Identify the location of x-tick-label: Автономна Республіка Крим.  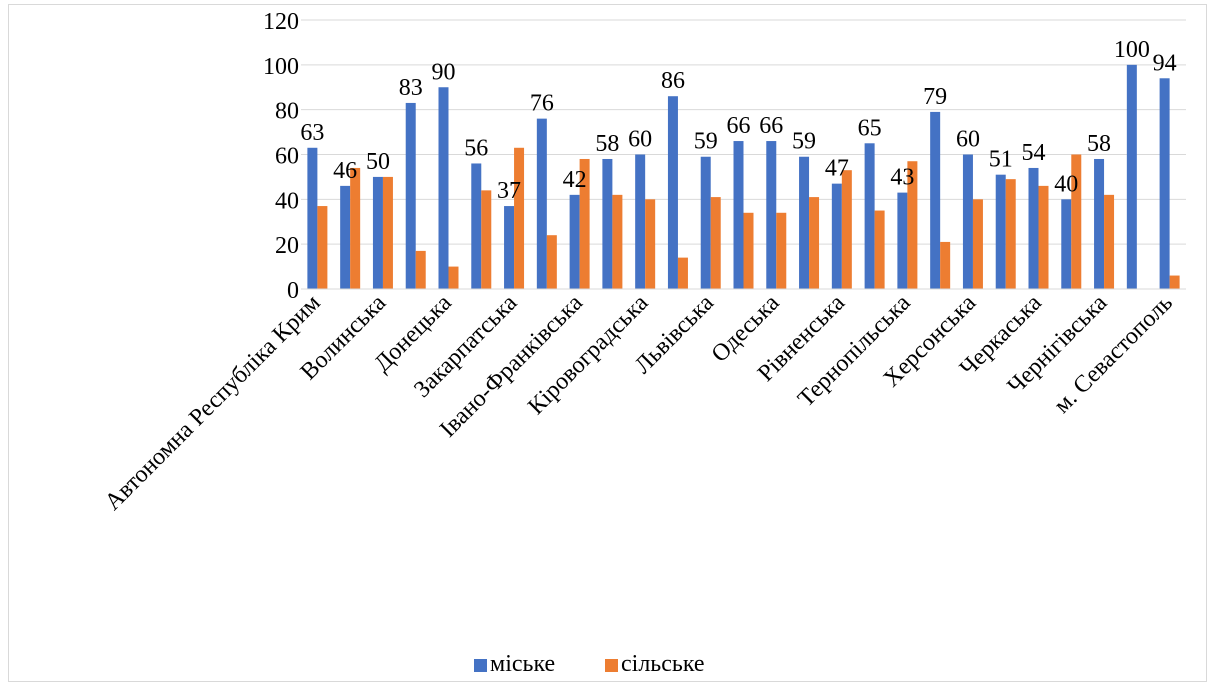
(213, 403).